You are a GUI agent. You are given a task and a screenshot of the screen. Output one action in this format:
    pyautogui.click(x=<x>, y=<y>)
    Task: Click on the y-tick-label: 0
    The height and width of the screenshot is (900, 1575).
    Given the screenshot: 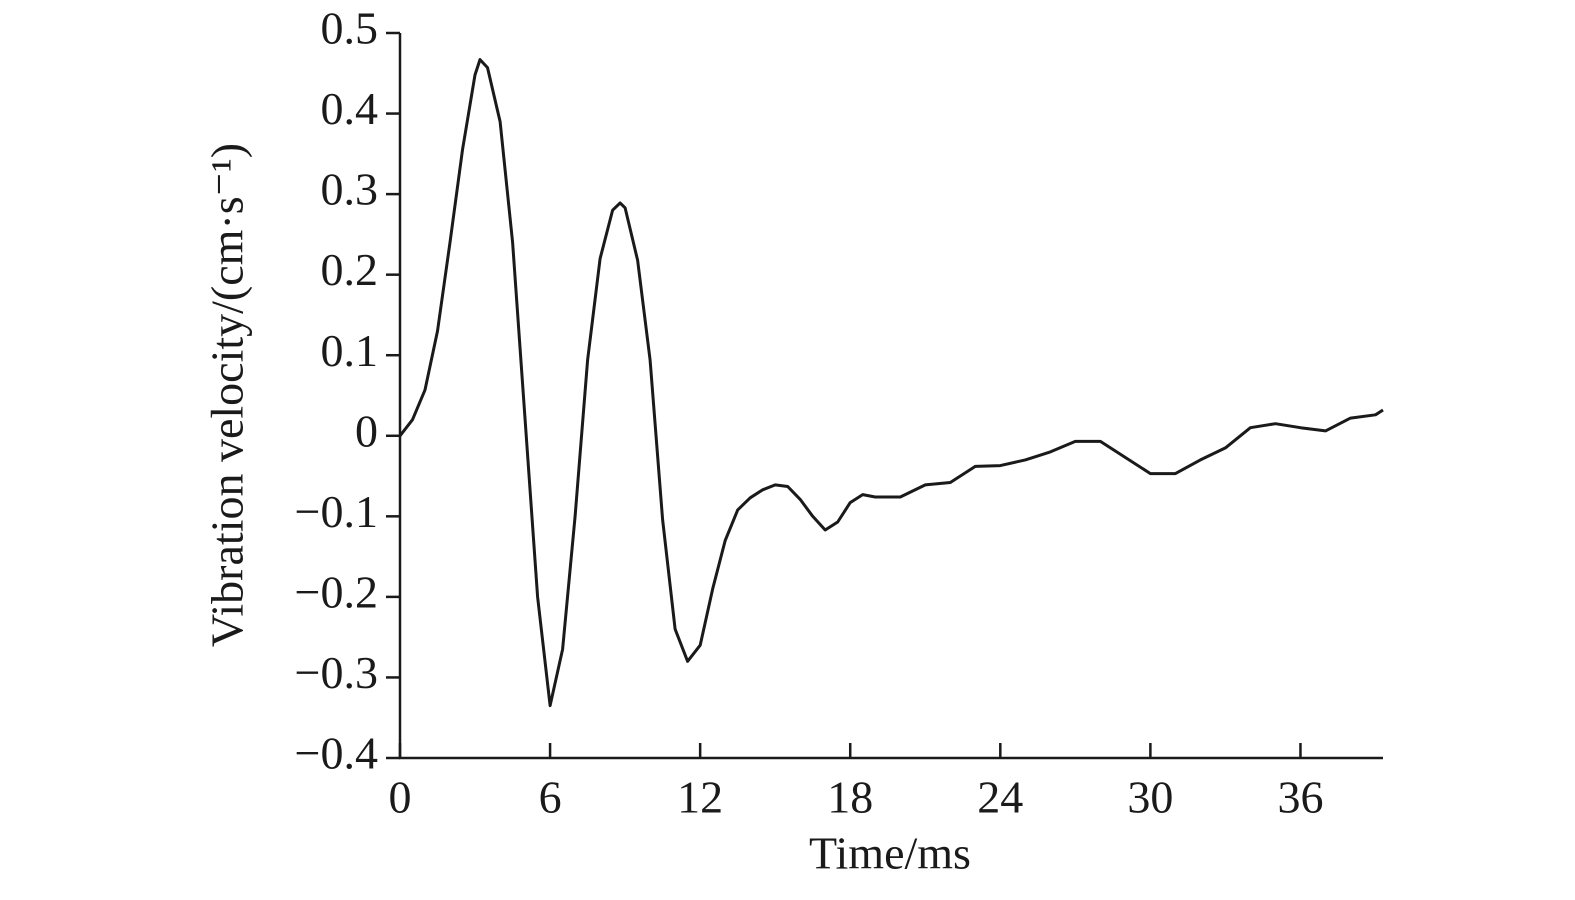 What is the action you would take?
    pyautogui.click(x=366, y=430)
    